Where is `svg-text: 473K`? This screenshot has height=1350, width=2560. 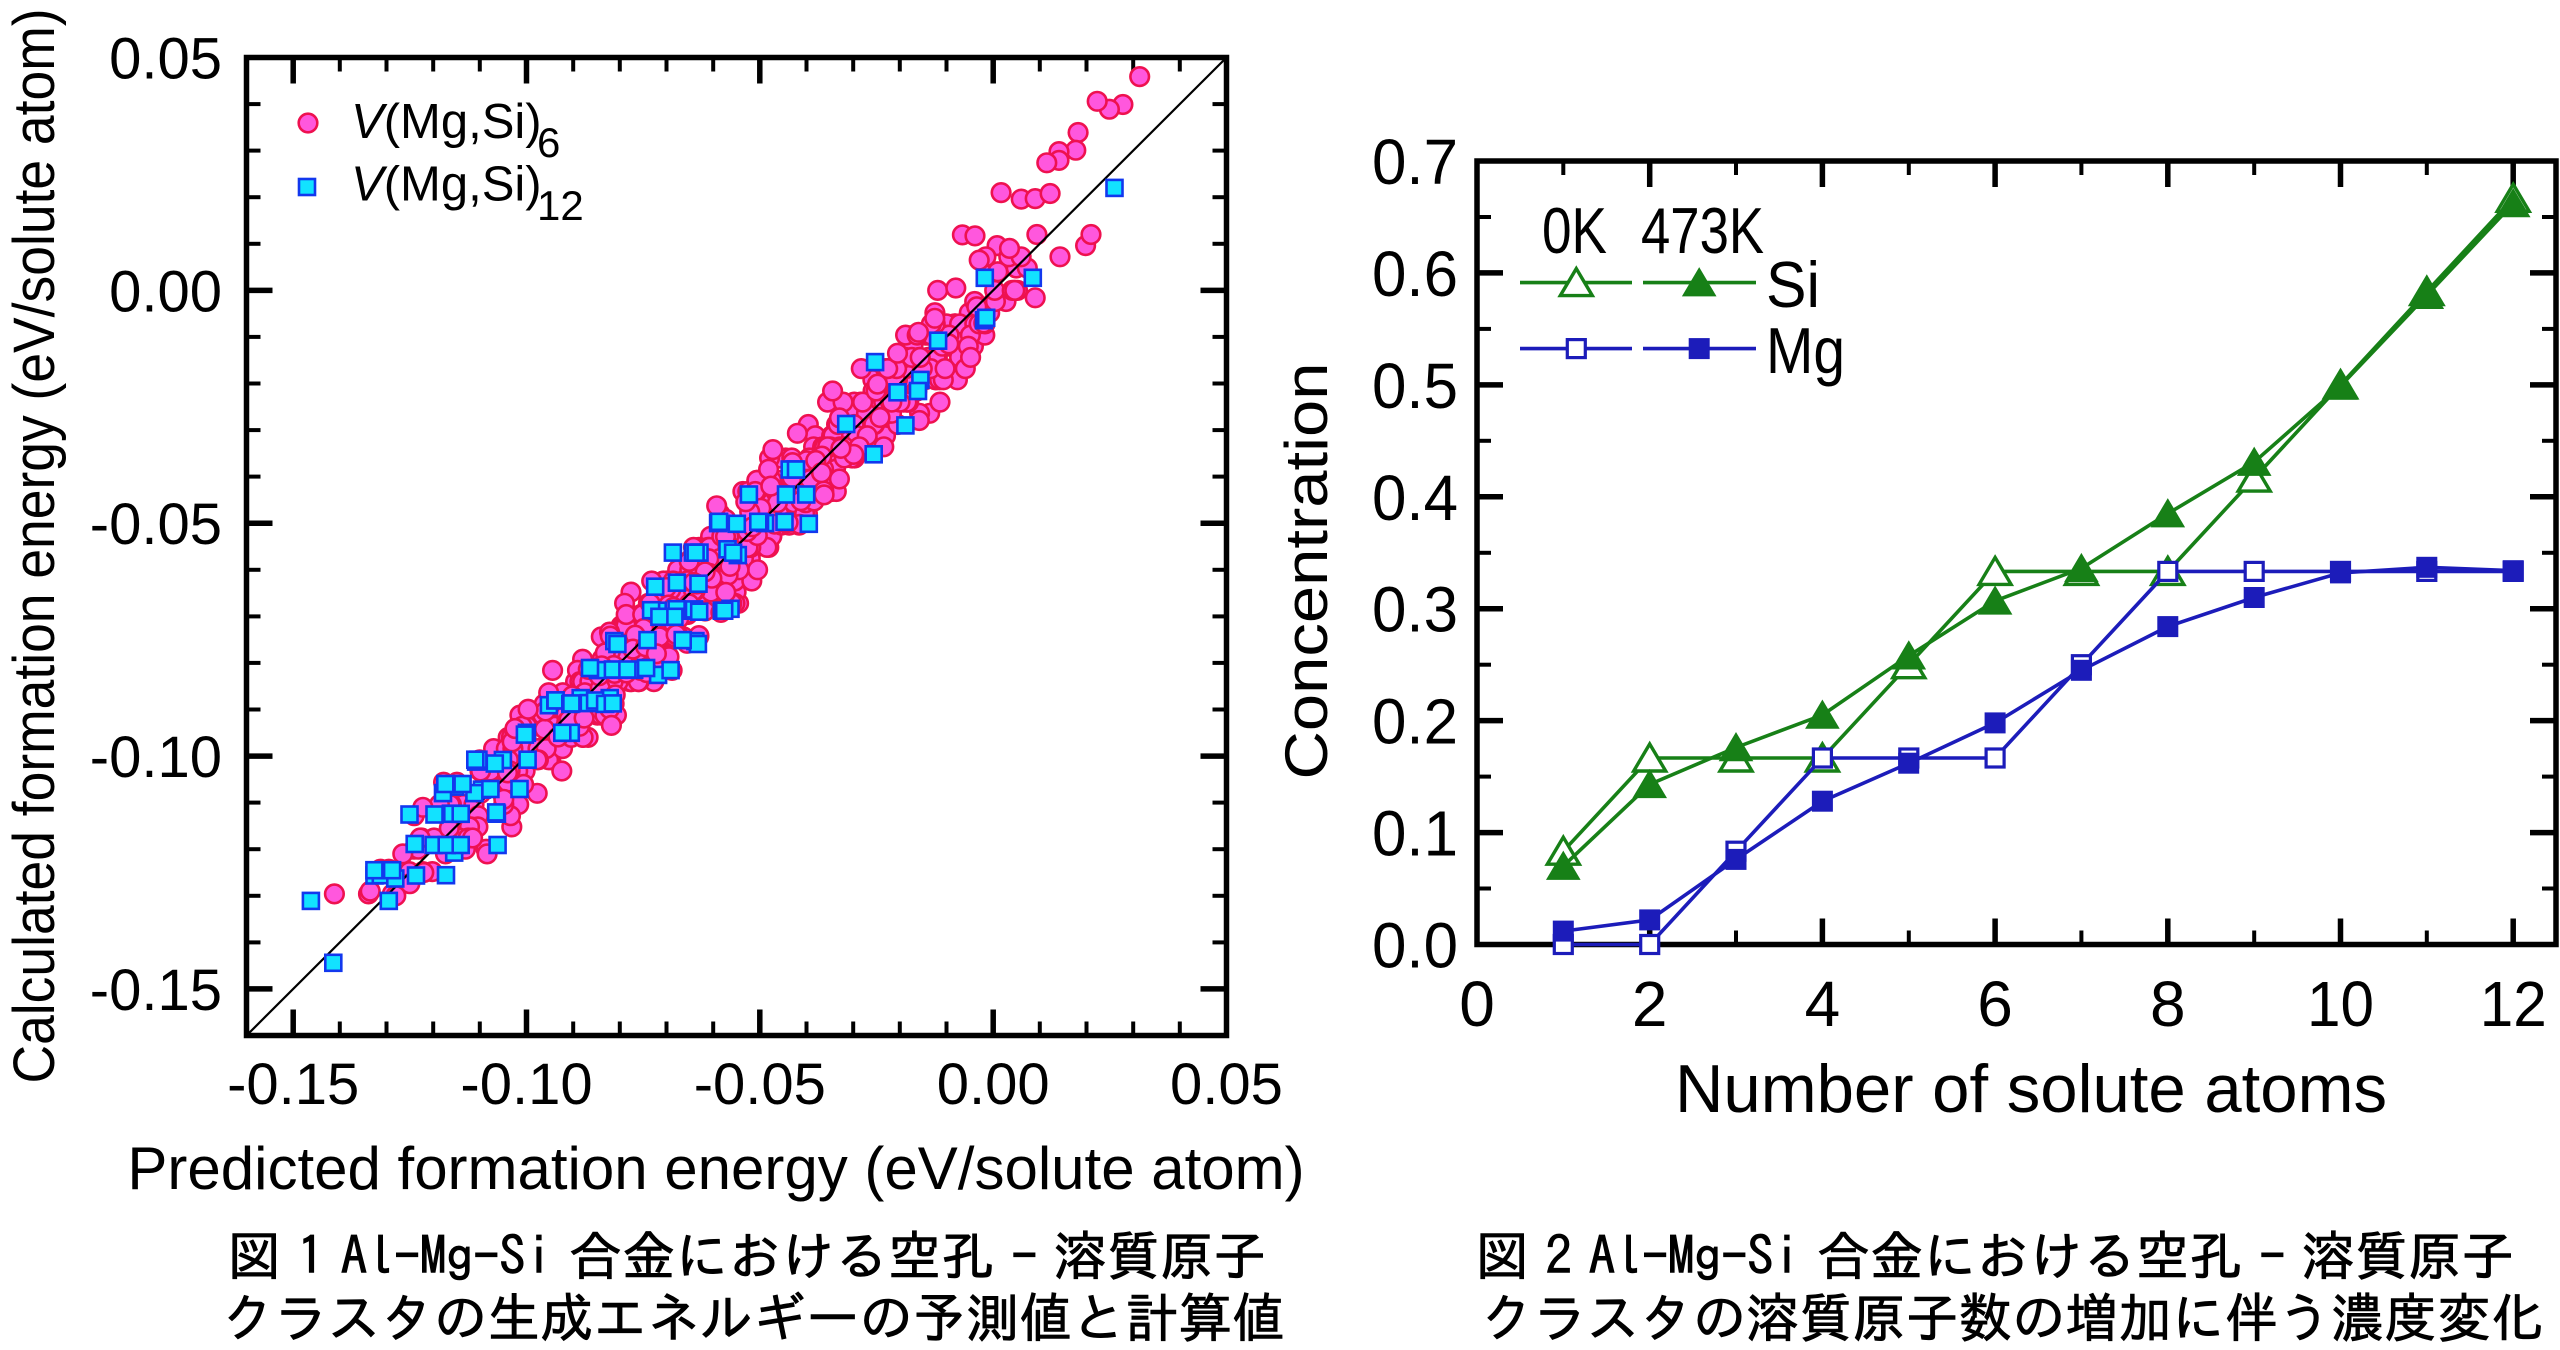
svg-text: 473K is located at coordinates (1702, 230).